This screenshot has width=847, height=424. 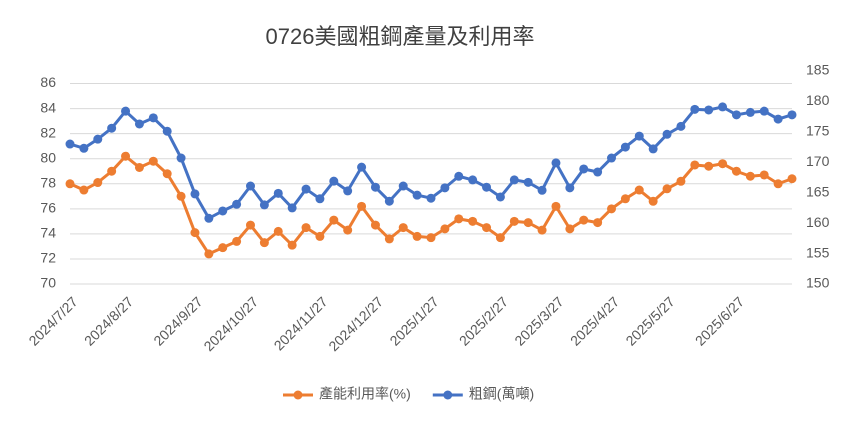 What do you see at coordinates (818, 131) in the screenshot?
I see `y2-tick-label: 175` at bounding box center [818, 131].